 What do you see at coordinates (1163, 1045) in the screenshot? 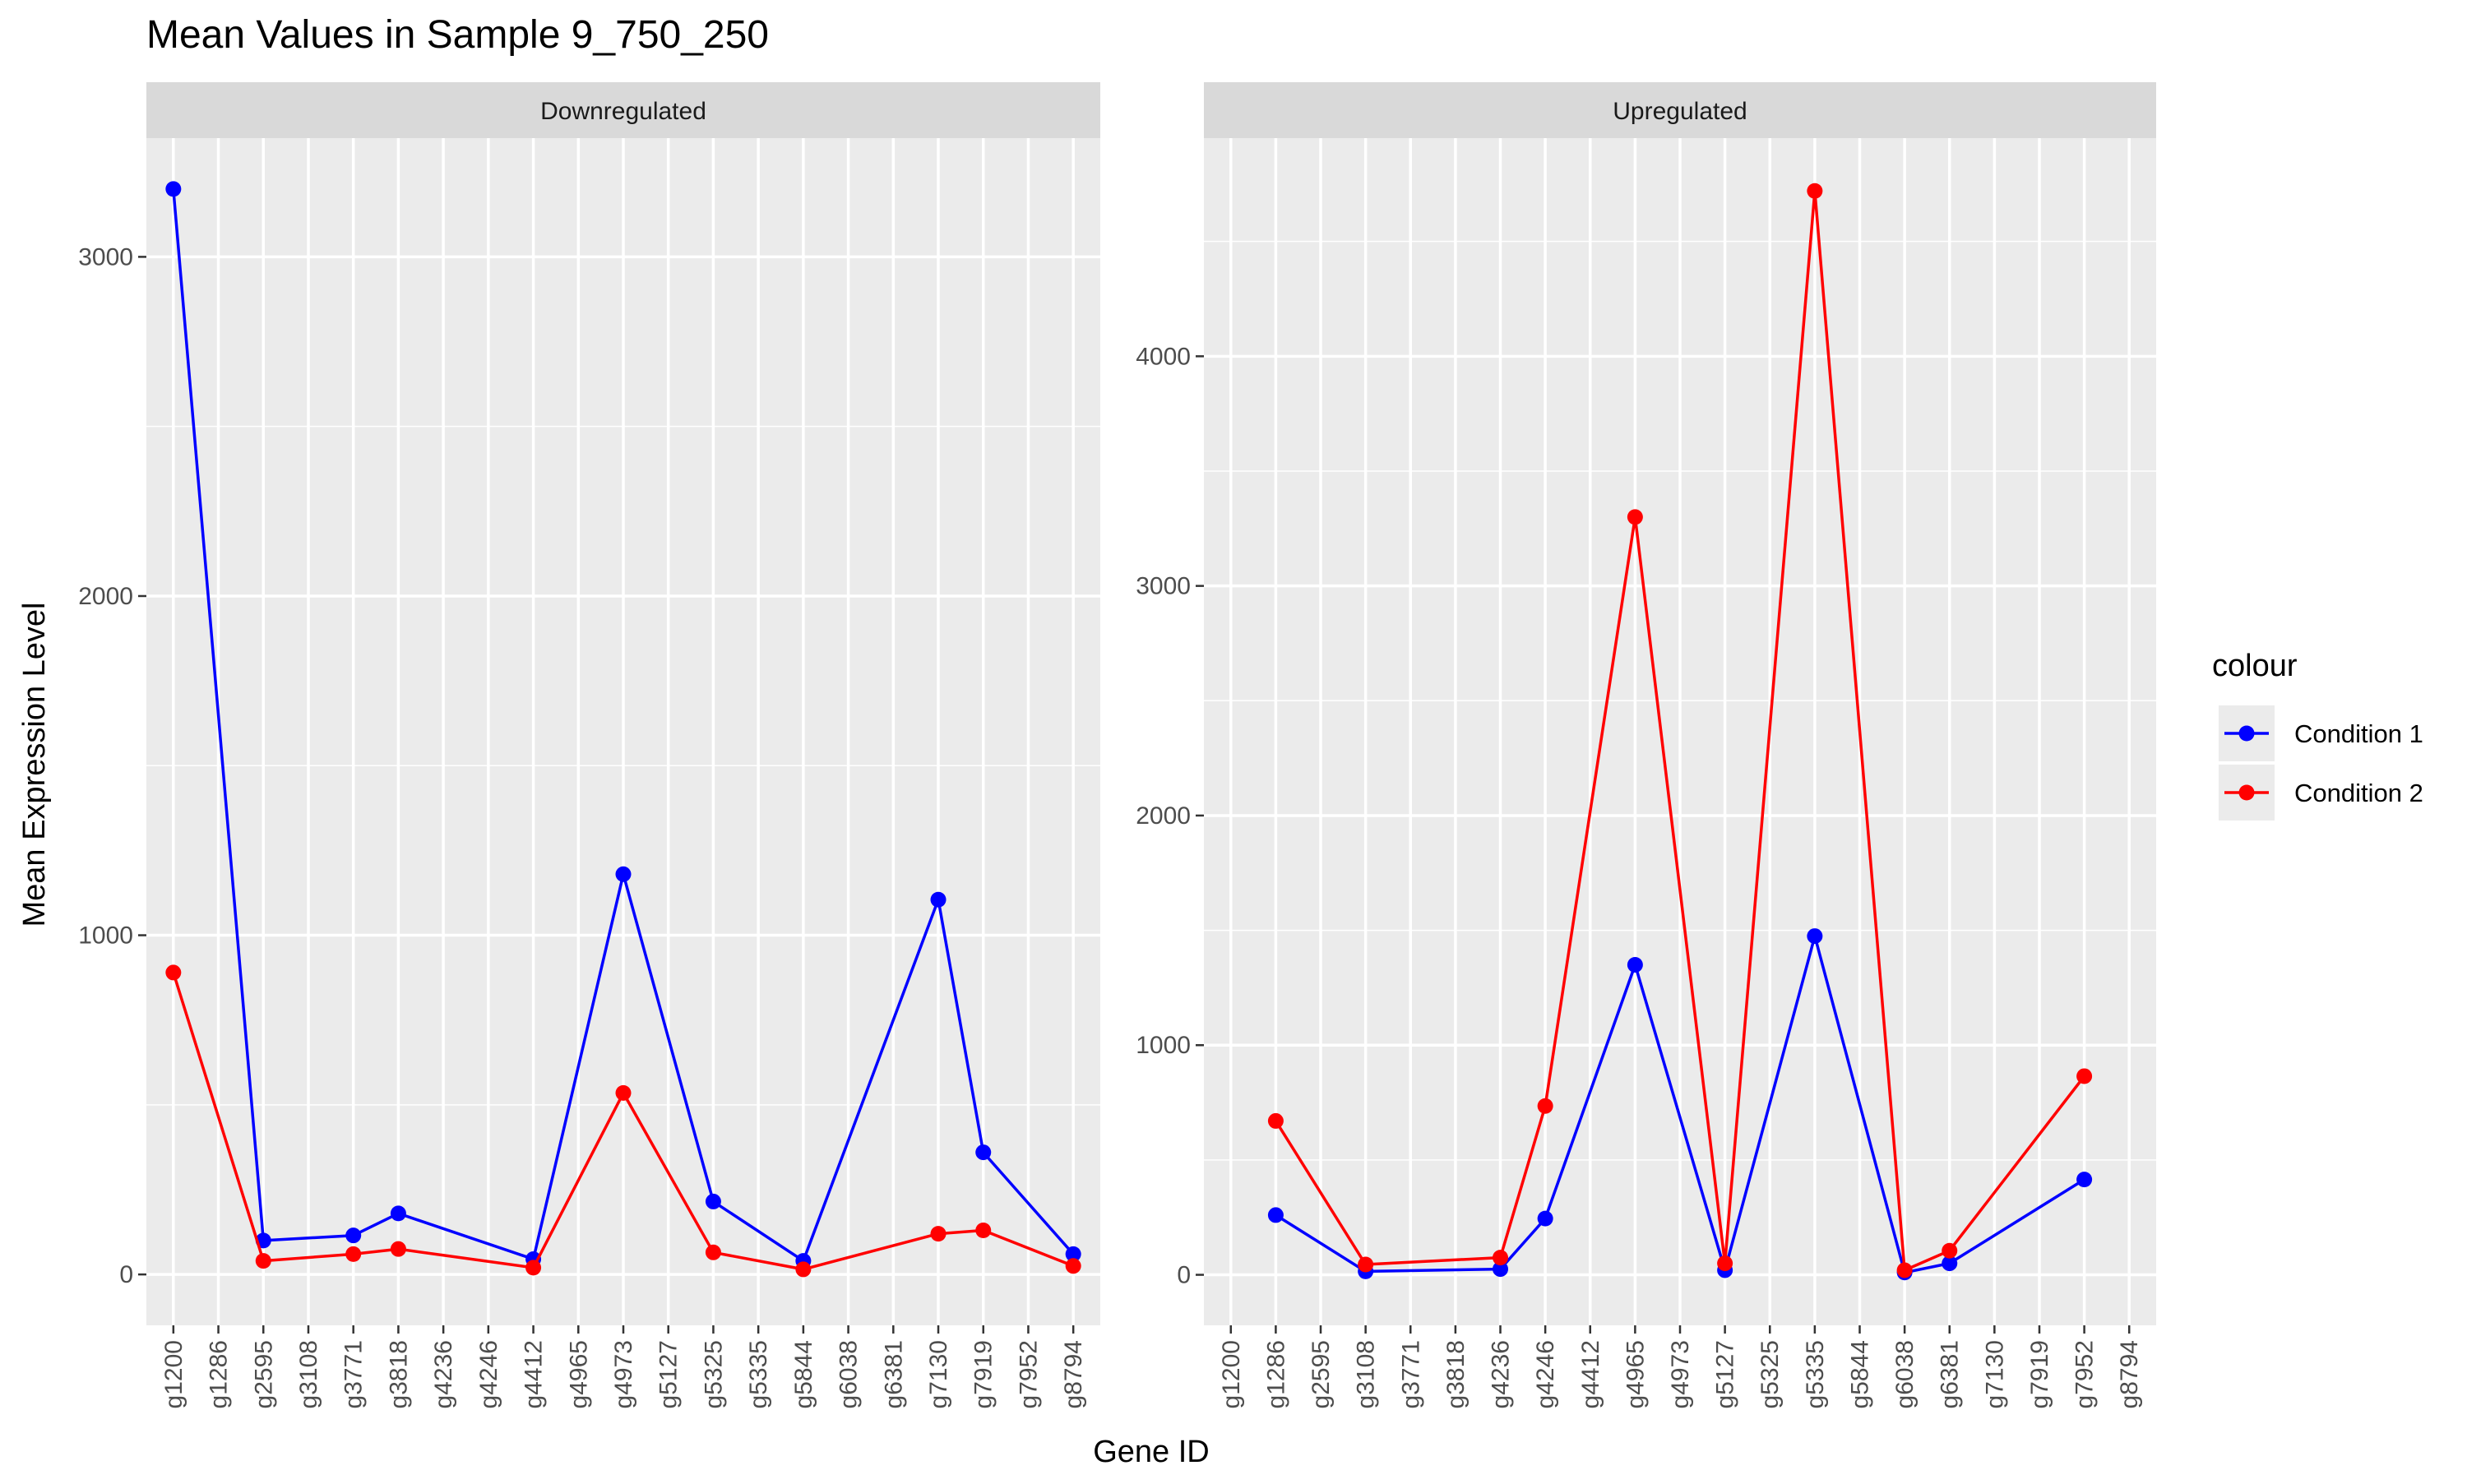
I see `y-tick-label: 1000` at bounding box center [1163, 1045].